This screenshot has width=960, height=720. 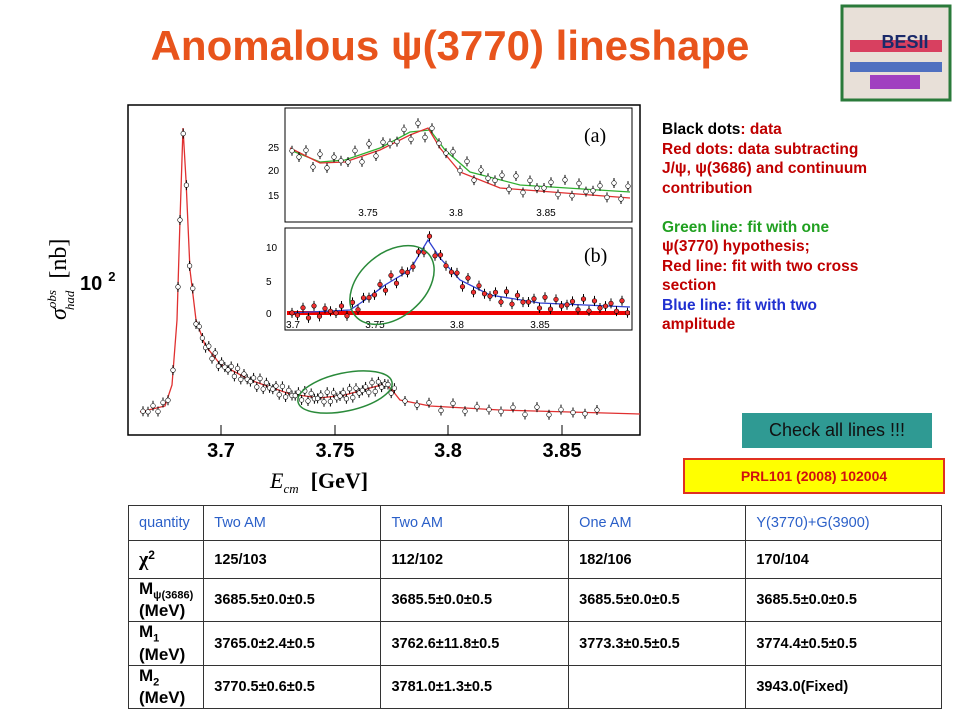 What do you see at coordinates (546, 213) in the screenshot?
I see `x-tick-label: 3.85` at bounding box center [546, 213].